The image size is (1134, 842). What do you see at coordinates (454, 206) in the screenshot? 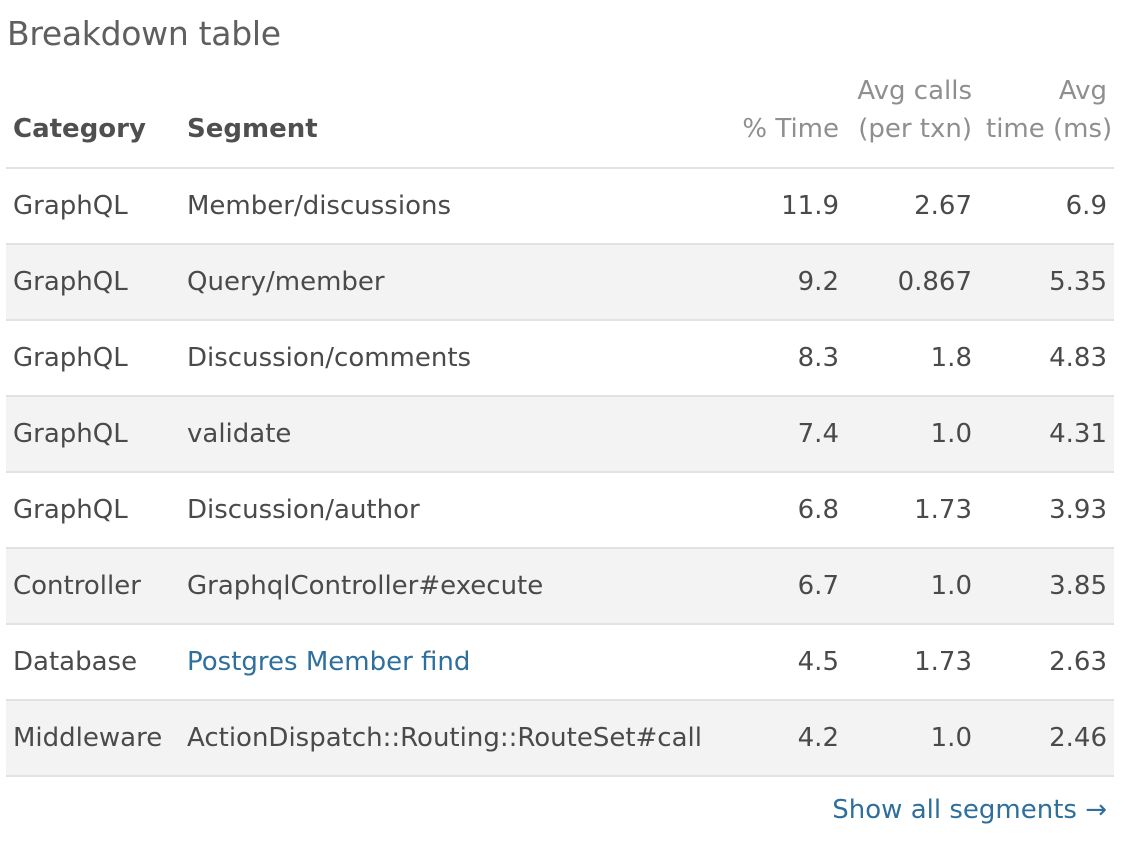
I see `cell-segment: Member/discussions` at bounding box center [454, 206].